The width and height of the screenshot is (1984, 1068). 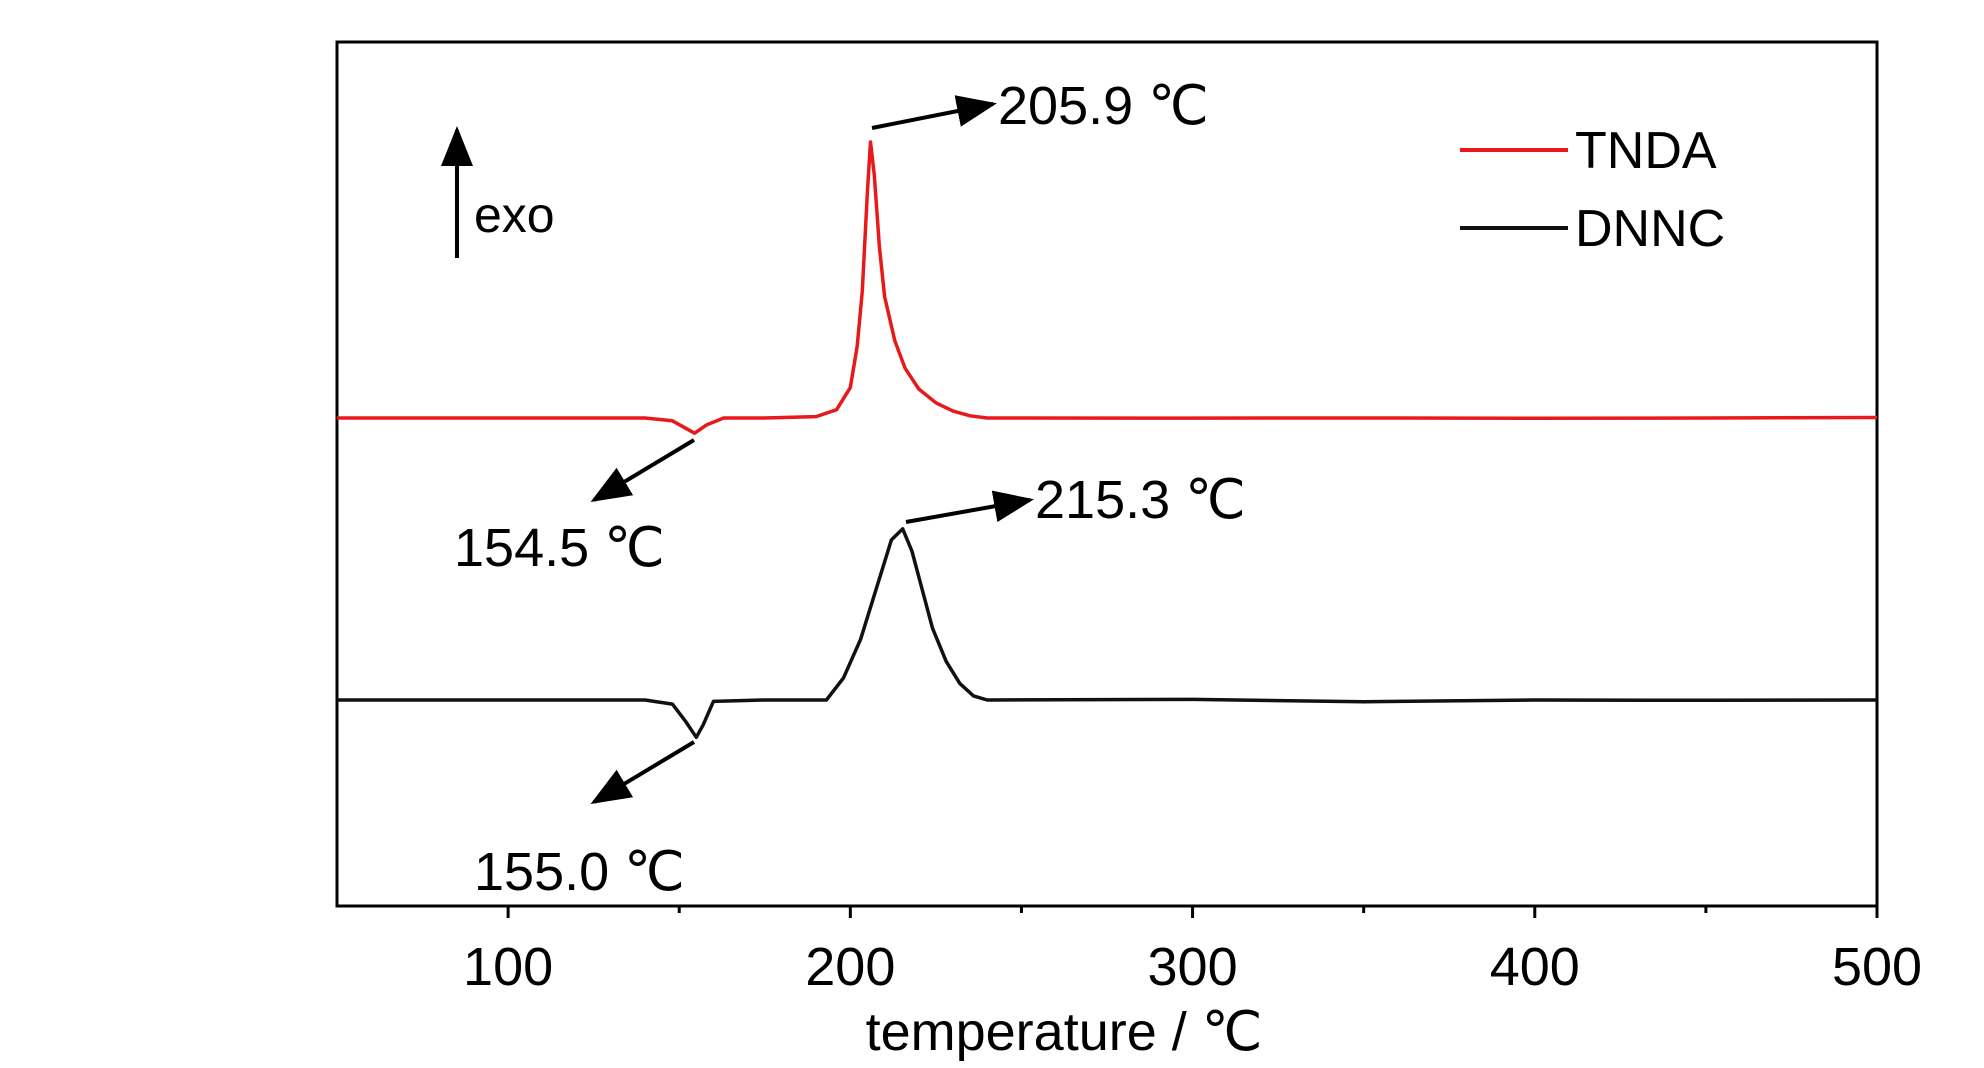 What do you see at coordinates (1877, 967) in the screenshot?
I see `x-tick-label: 500` at bounding box center [1877, 967].